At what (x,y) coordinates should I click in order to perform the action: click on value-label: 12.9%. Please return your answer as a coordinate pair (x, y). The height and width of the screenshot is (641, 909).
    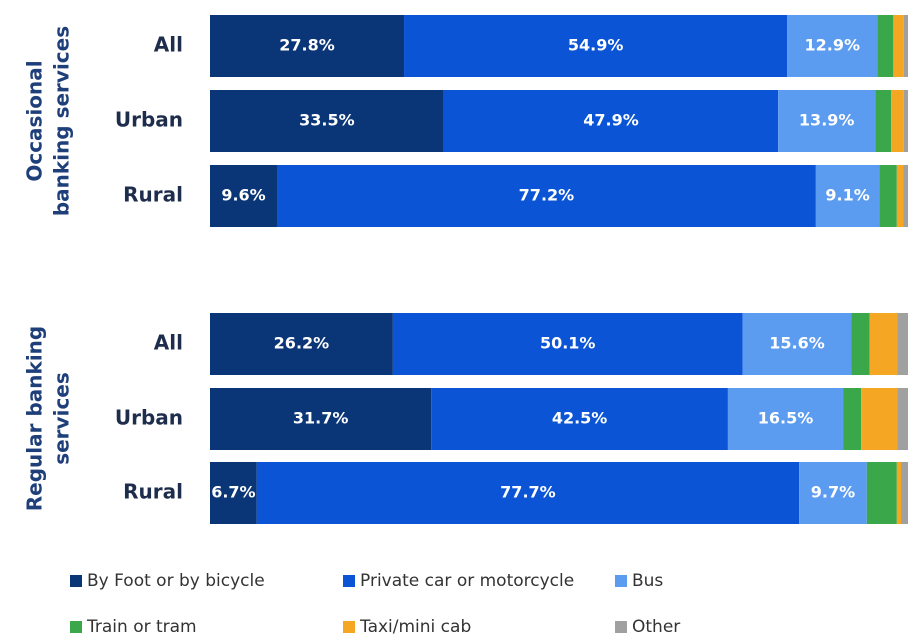
    Looking at the image, I should click on (833, 45).